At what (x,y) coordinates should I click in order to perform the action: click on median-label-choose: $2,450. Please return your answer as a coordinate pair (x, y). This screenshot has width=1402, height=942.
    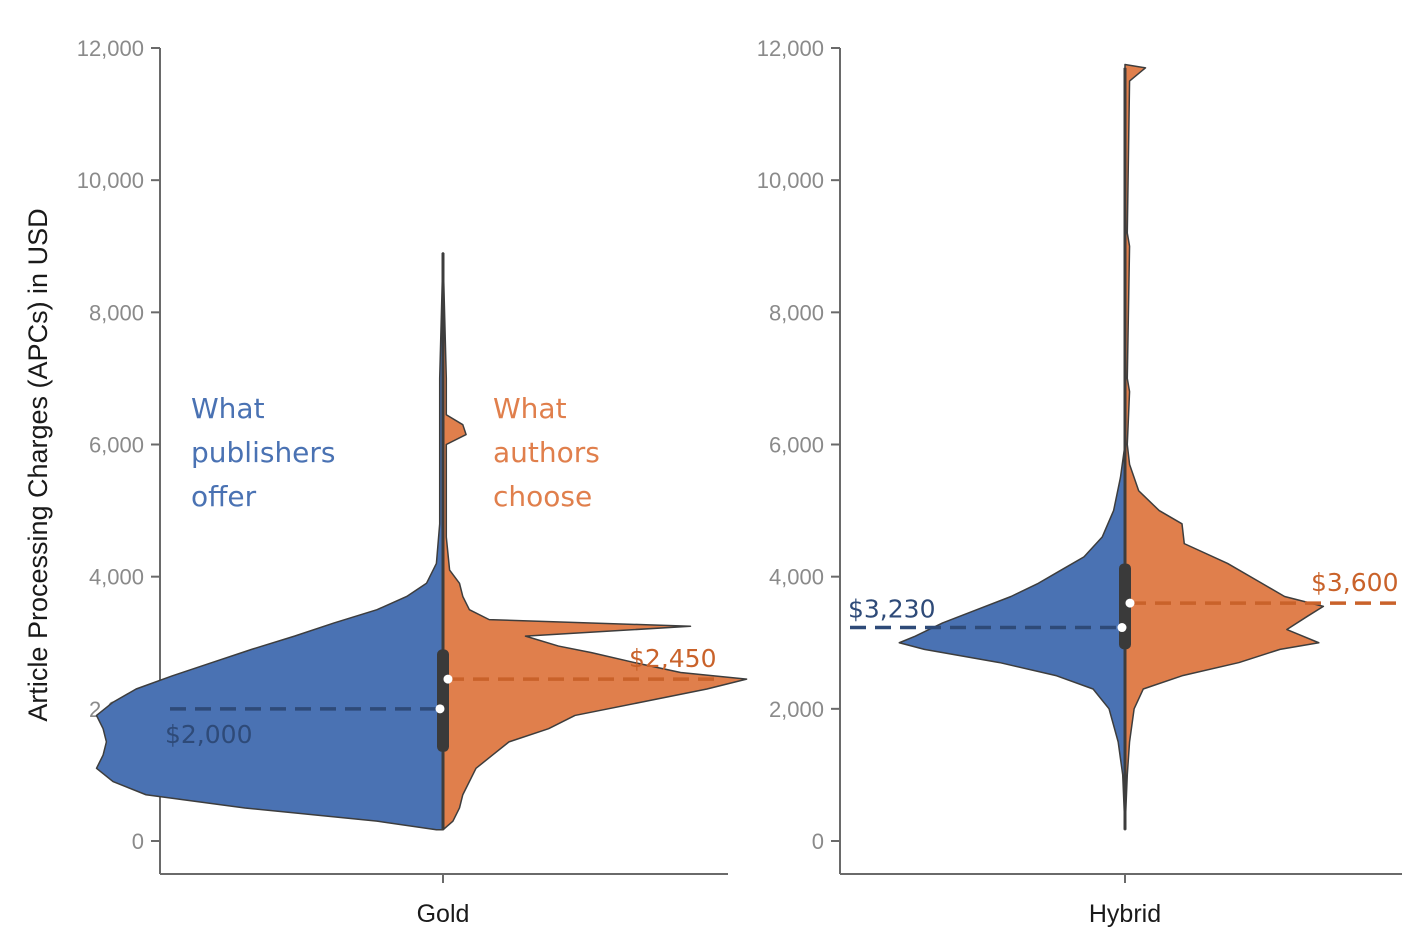
    Looking at the image, I should click on (672, 658).